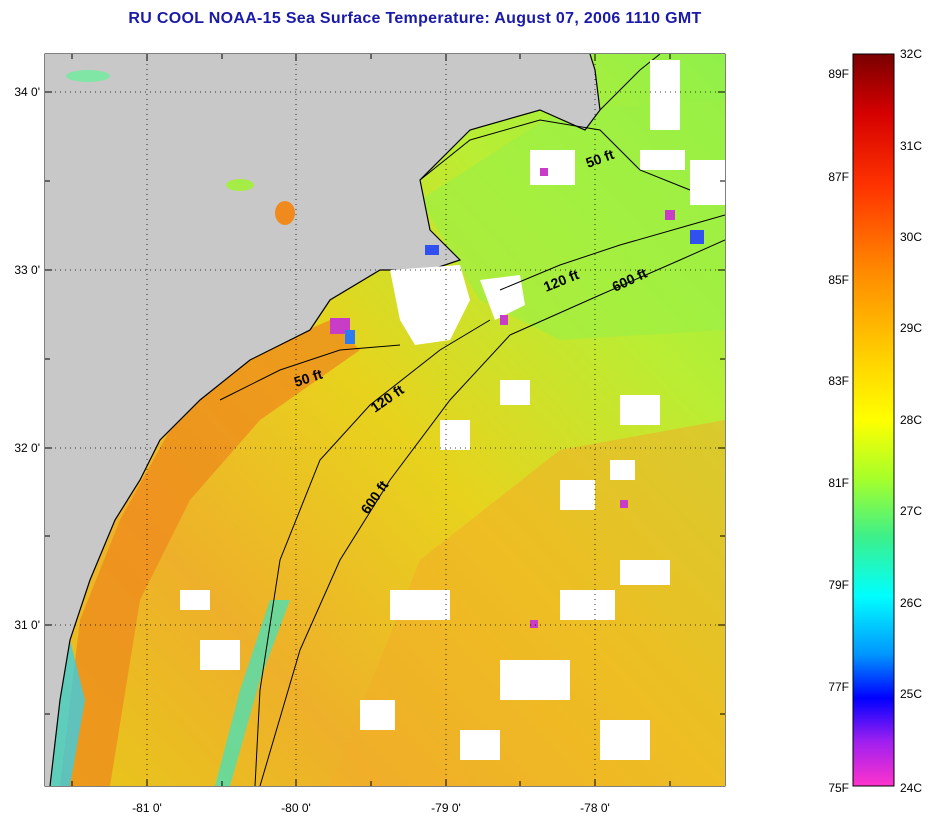  I want to click on lat-tick-label: 32 0', so click(27, 448).